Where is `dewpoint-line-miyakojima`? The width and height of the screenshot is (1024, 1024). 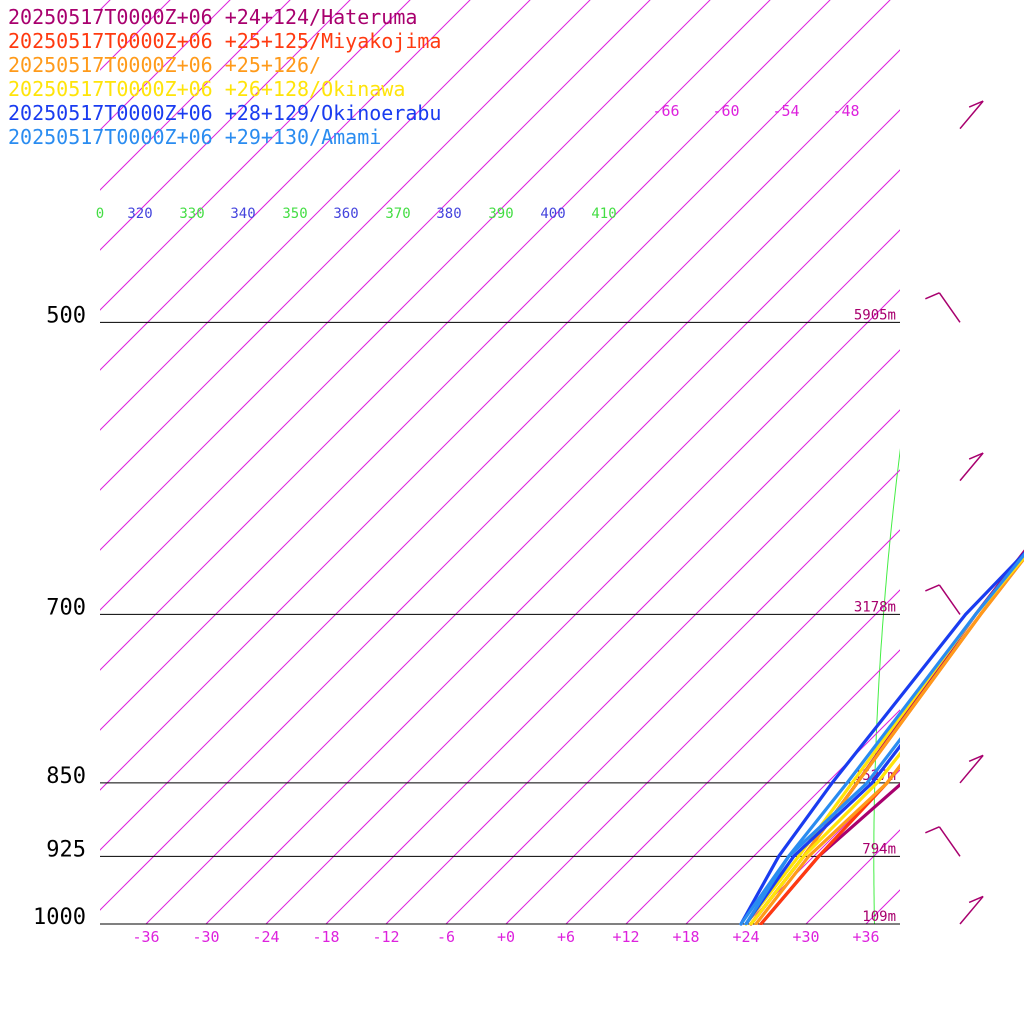 dewpoint-line-miyakojima is located at coordinates (886, 740).